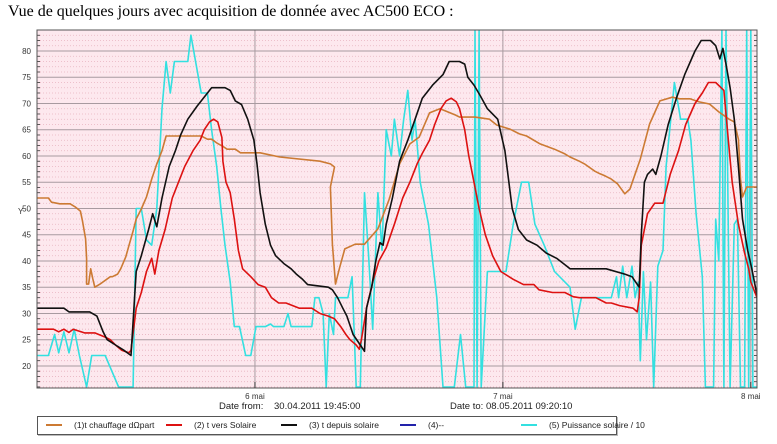 The image size is (777, 444). I want to click on y-tick-label: 75, so click(26, 77).